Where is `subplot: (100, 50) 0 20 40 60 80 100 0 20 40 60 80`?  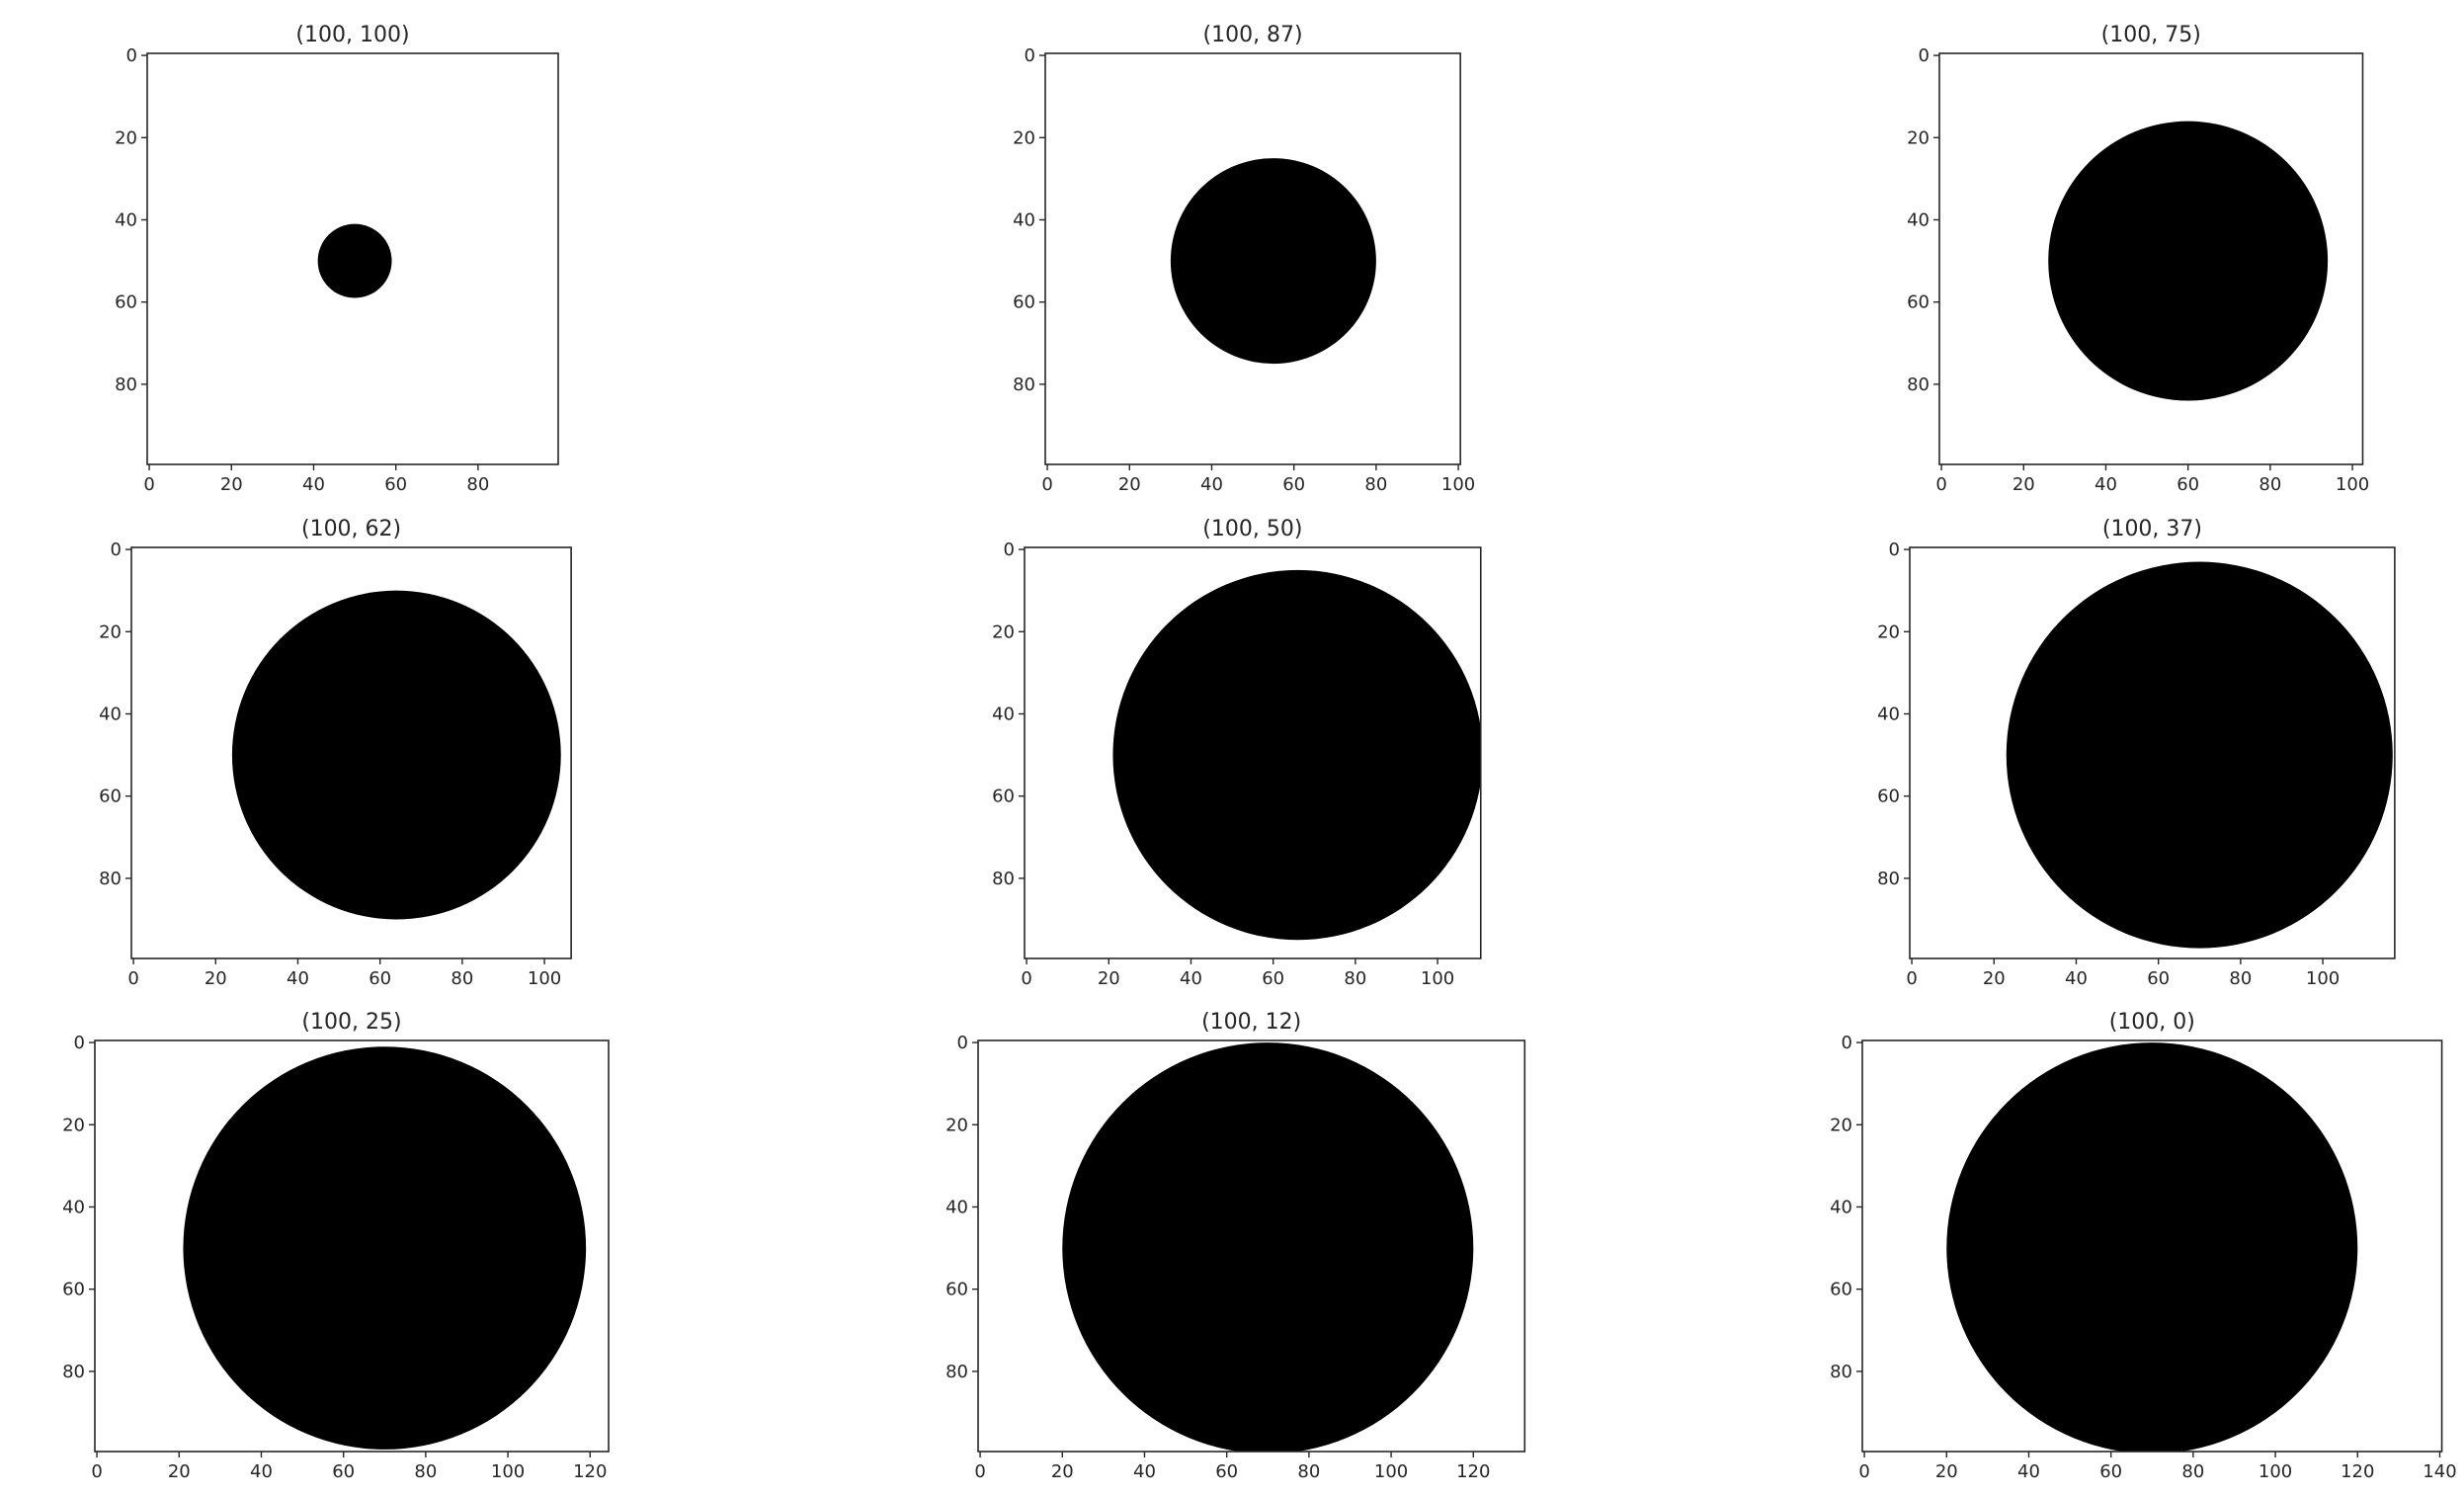
subplot: (100, 50) 0 20 40 60 80 100 0 20 40 60 80 is located at coordinates (1237, 753).